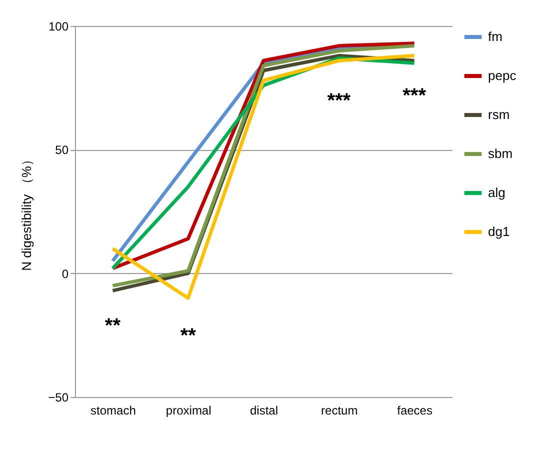 The height and width of the screenshot is (456, 558). I want to click on x-tick-label: distal, so click(264, 411).